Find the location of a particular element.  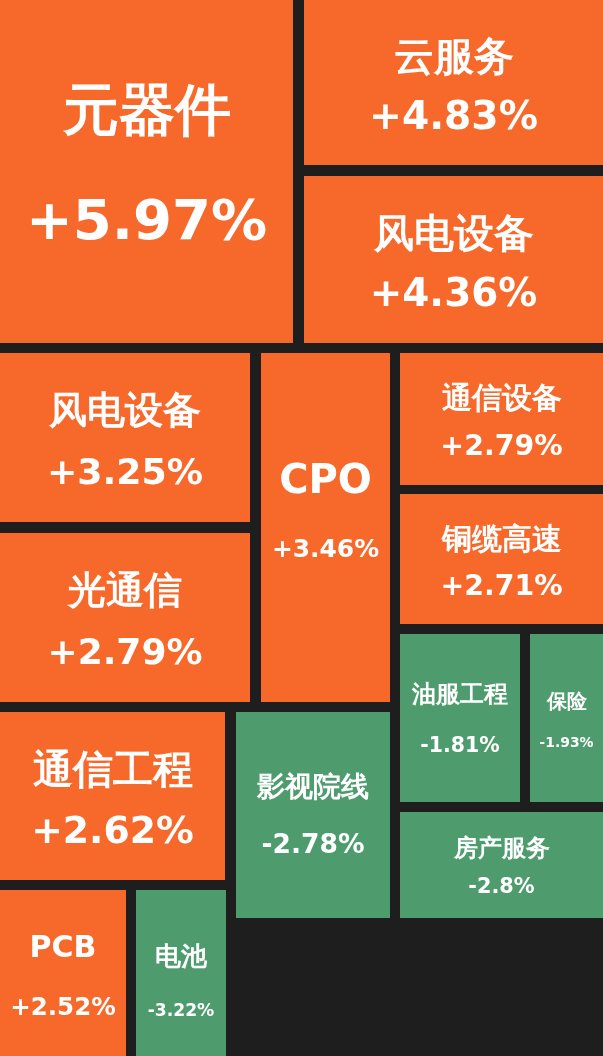

data-label: +3.25% is located at coordinates (125, 471).